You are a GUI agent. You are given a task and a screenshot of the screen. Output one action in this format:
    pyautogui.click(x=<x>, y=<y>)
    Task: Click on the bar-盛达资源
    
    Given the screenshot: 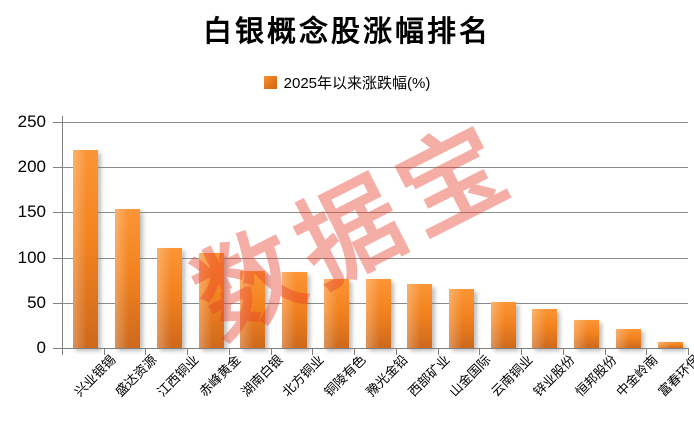 What is the action you would take?
    pyautogui.click(x=128, y=278)
    